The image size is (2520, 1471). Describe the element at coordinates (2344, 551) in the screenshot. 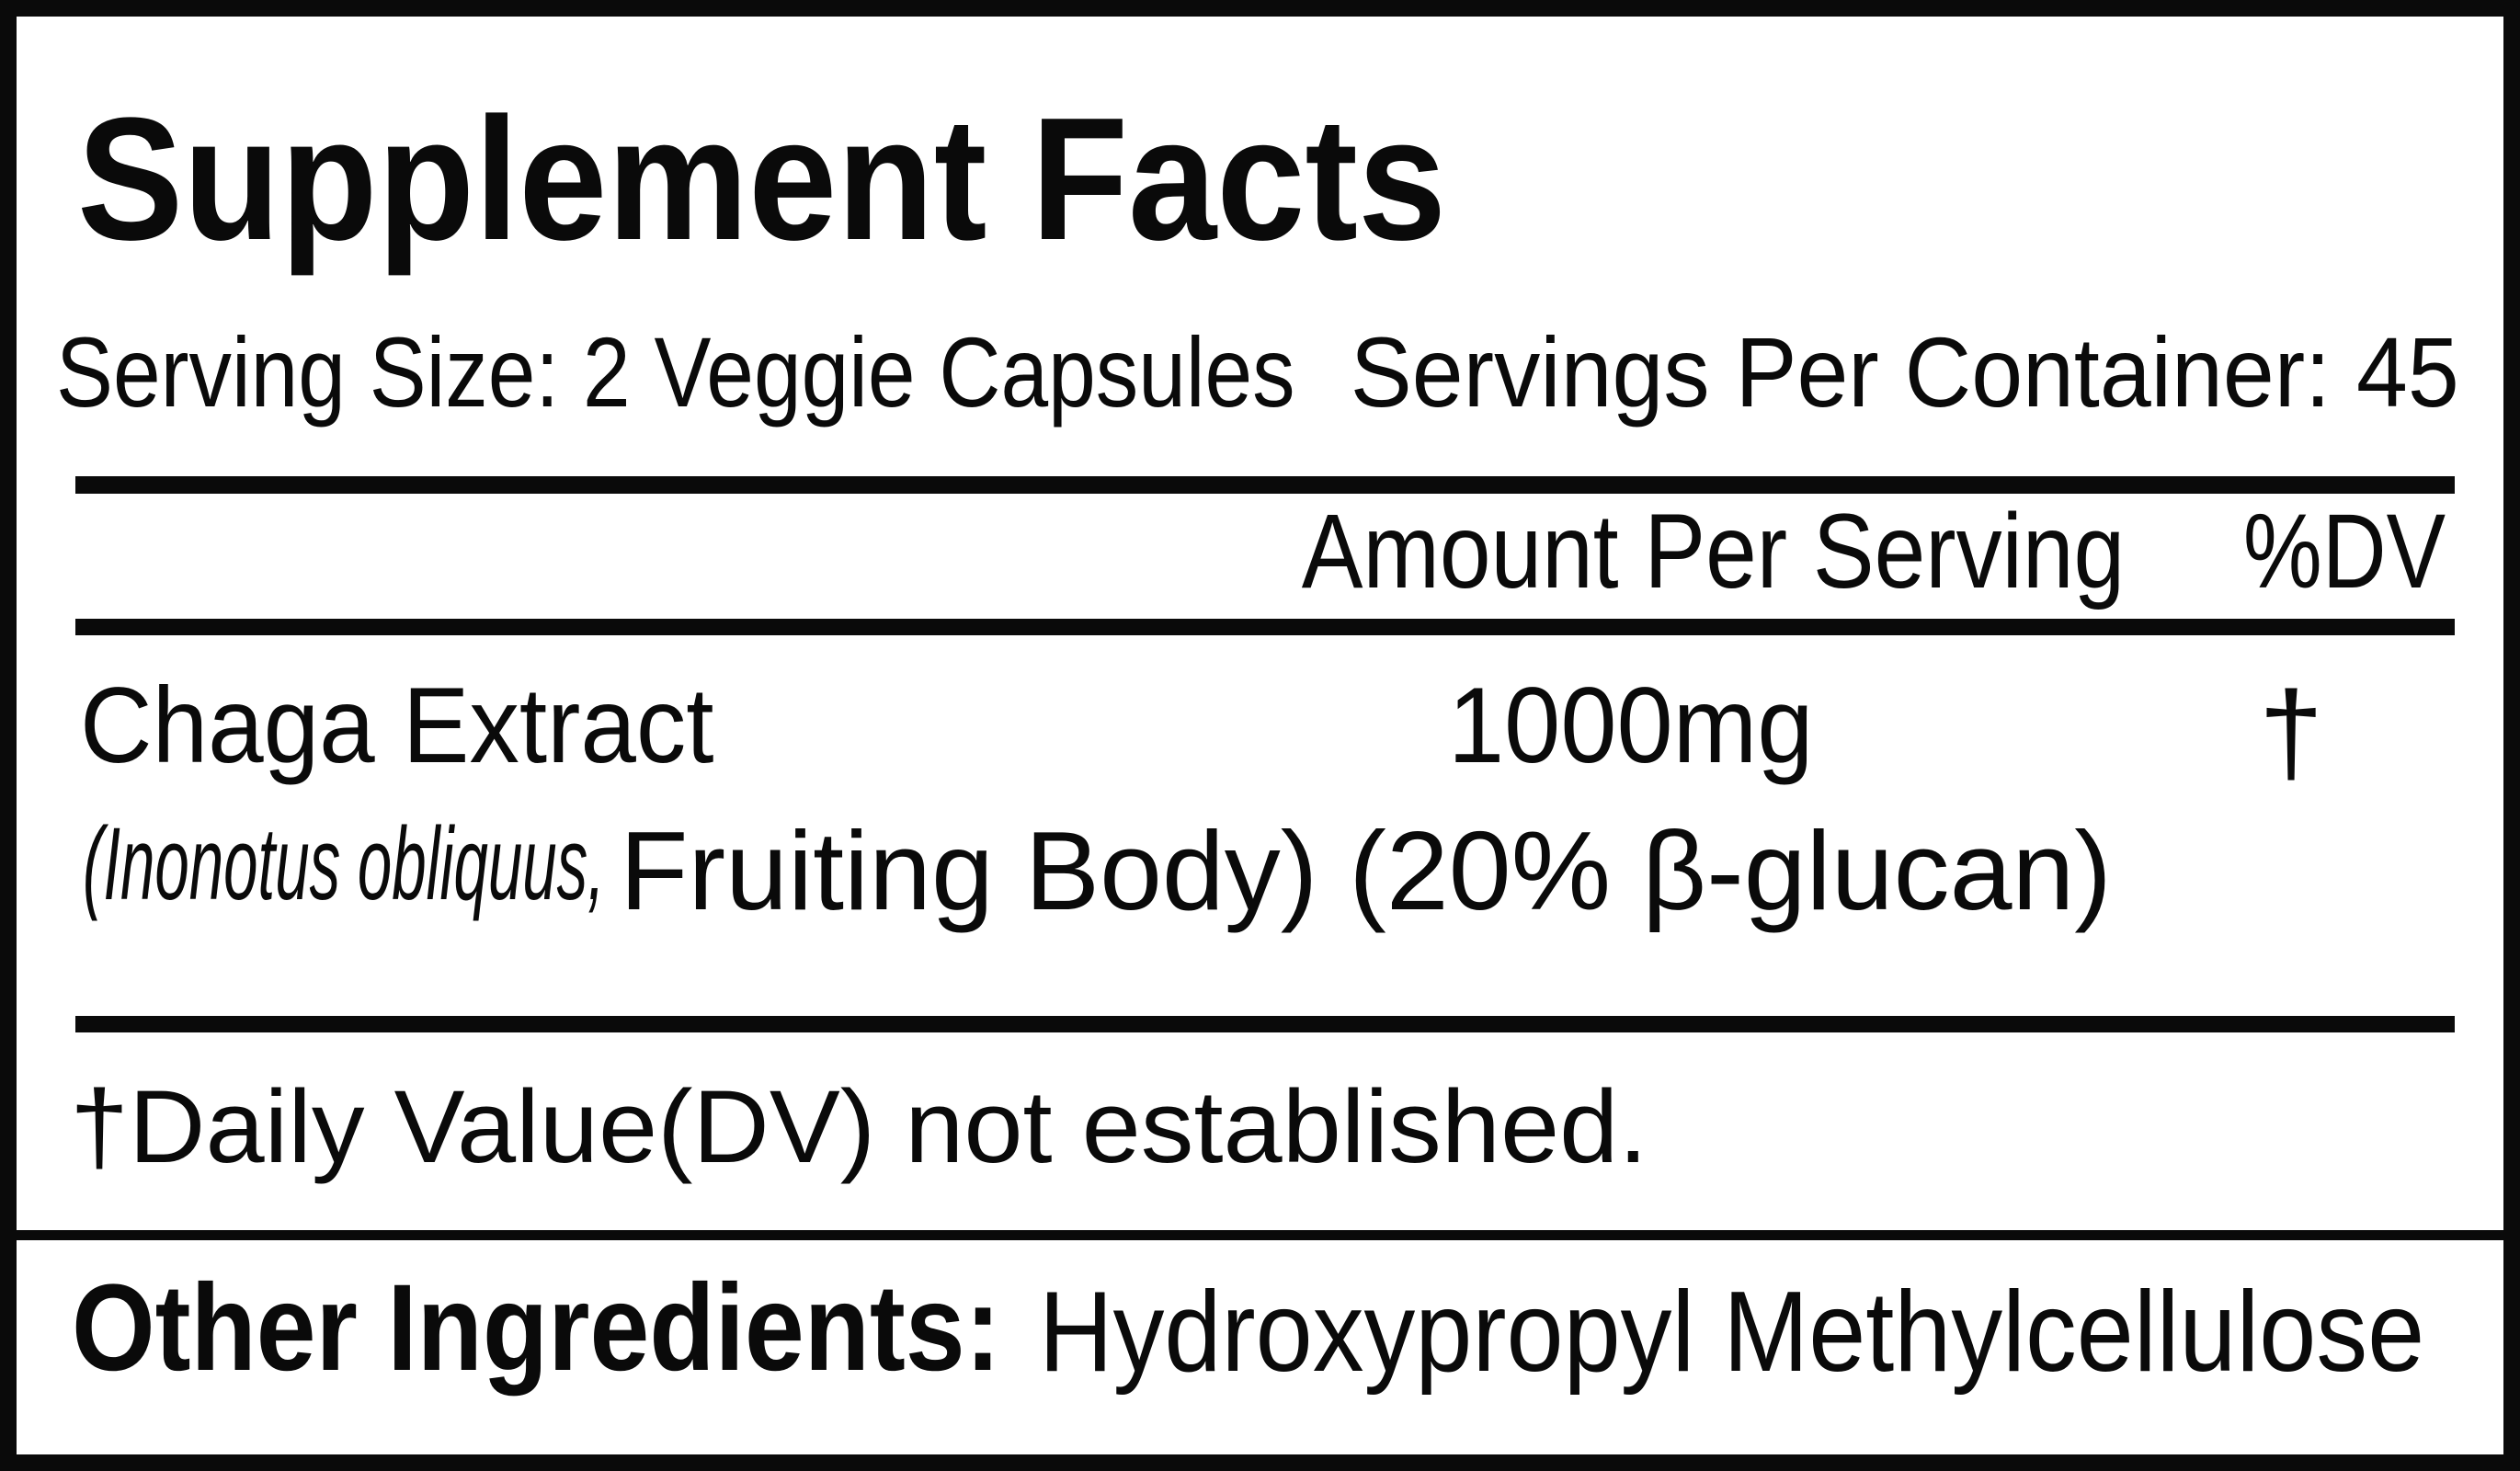

I see `column-header-dv: %DV` at that location.